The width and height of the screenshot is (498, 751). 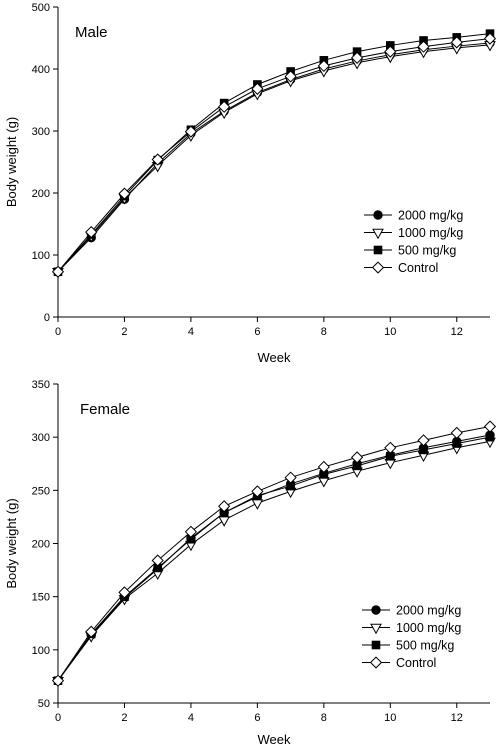 I want to click on panel-label: Female, so click(x=105, y=409).